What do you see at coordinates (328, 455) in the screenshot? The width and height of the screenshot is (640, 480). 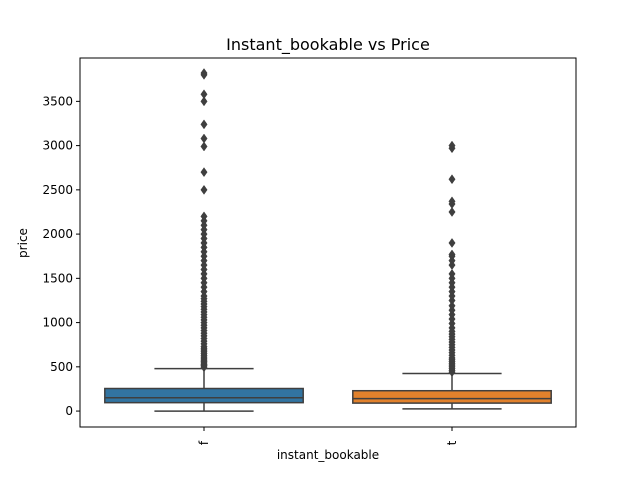 I see `x-axis-label: instant_bookable` at bounding box center [328, 455].